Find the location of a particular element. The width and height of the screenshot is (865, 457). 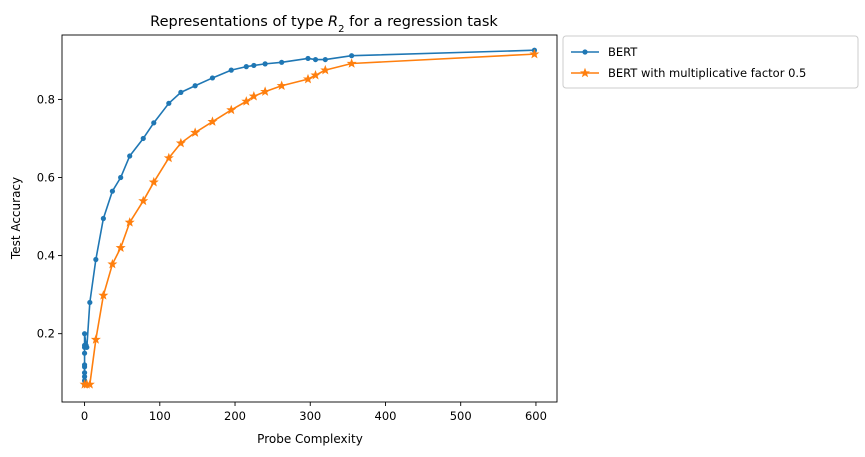

x-tick-label: 100 is located at coordinates (160, 416).